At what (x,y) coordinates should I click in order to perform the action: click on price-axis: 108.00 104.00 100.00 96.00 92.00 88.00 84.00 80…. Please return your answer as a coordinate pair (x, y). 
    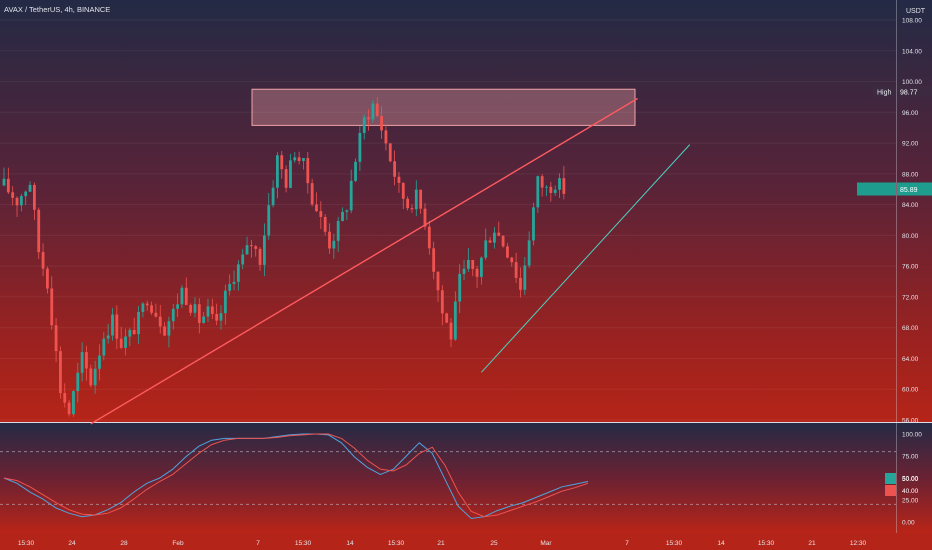
    Looking at the image, I should click on (912, 221).